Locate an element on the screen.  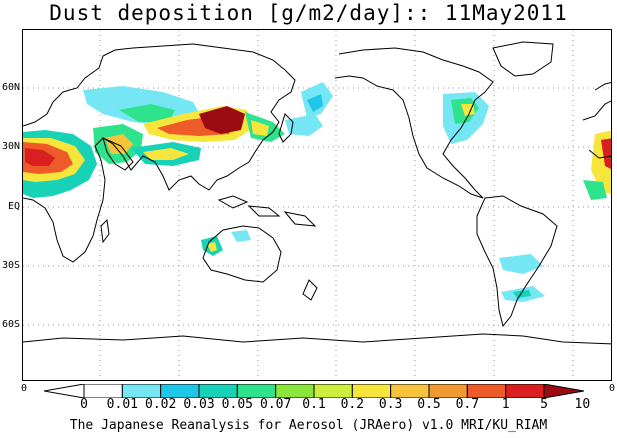
colorbar-tick-label: 0.3 is located at coordinates (390, 404).